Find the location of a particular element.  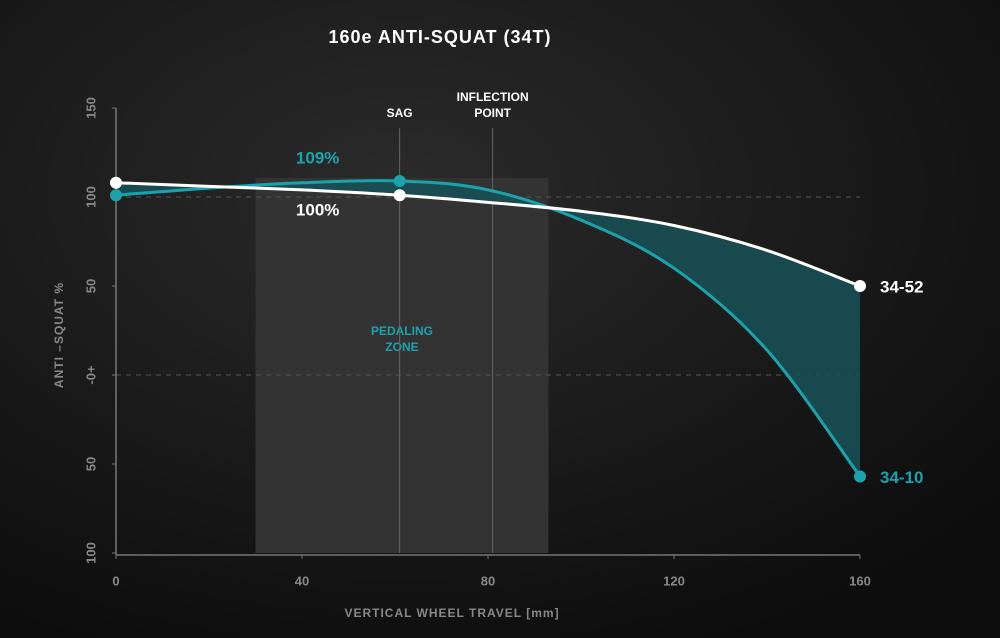

annotation-label: SAG is located at coordinates (400, 113).